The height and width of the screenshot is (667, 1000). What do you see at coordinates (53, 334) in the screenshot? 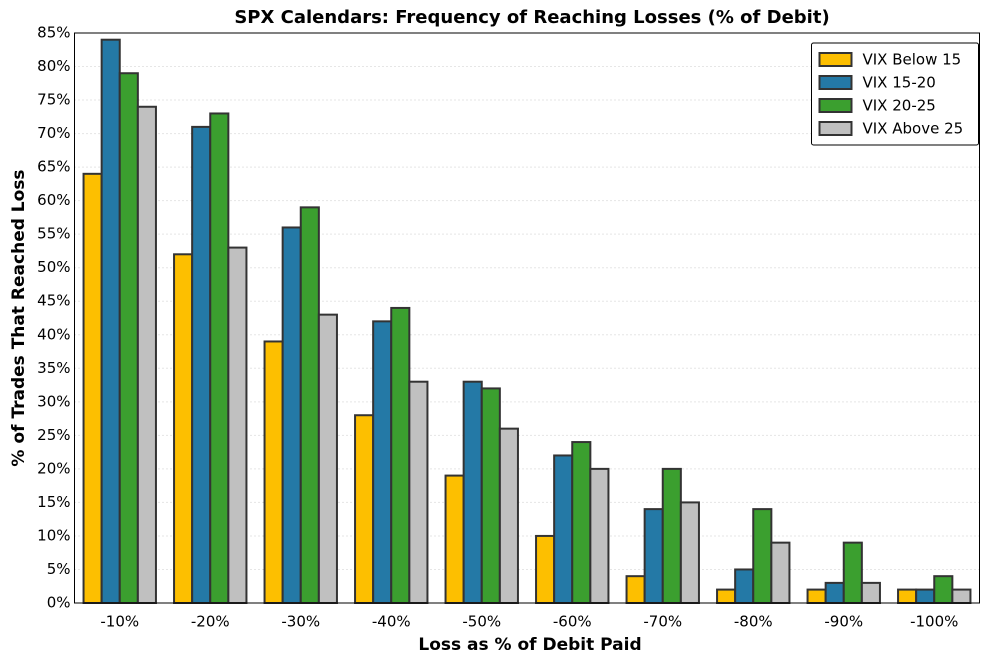
I see `y-tick-label: 40%` at bounding box center [53, 334].